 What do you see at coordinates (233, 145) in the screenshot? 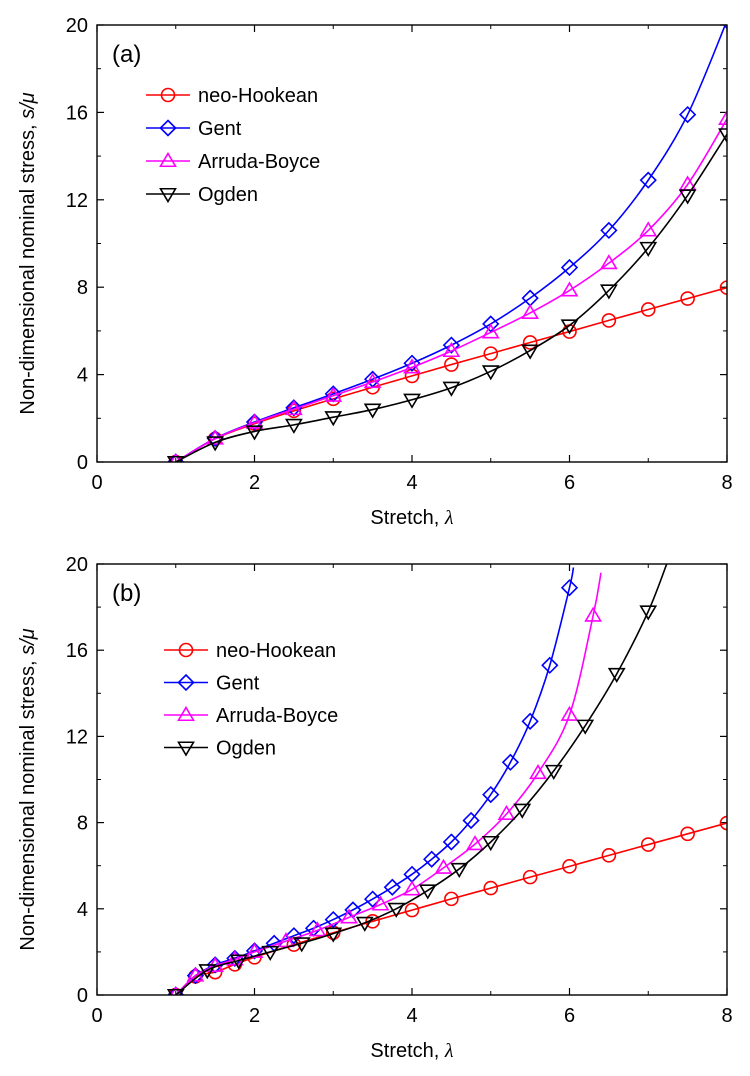
I see `legend: neo-Hookean Gent Arruda-Boyce Ogden` at bounding box center [233, 145].